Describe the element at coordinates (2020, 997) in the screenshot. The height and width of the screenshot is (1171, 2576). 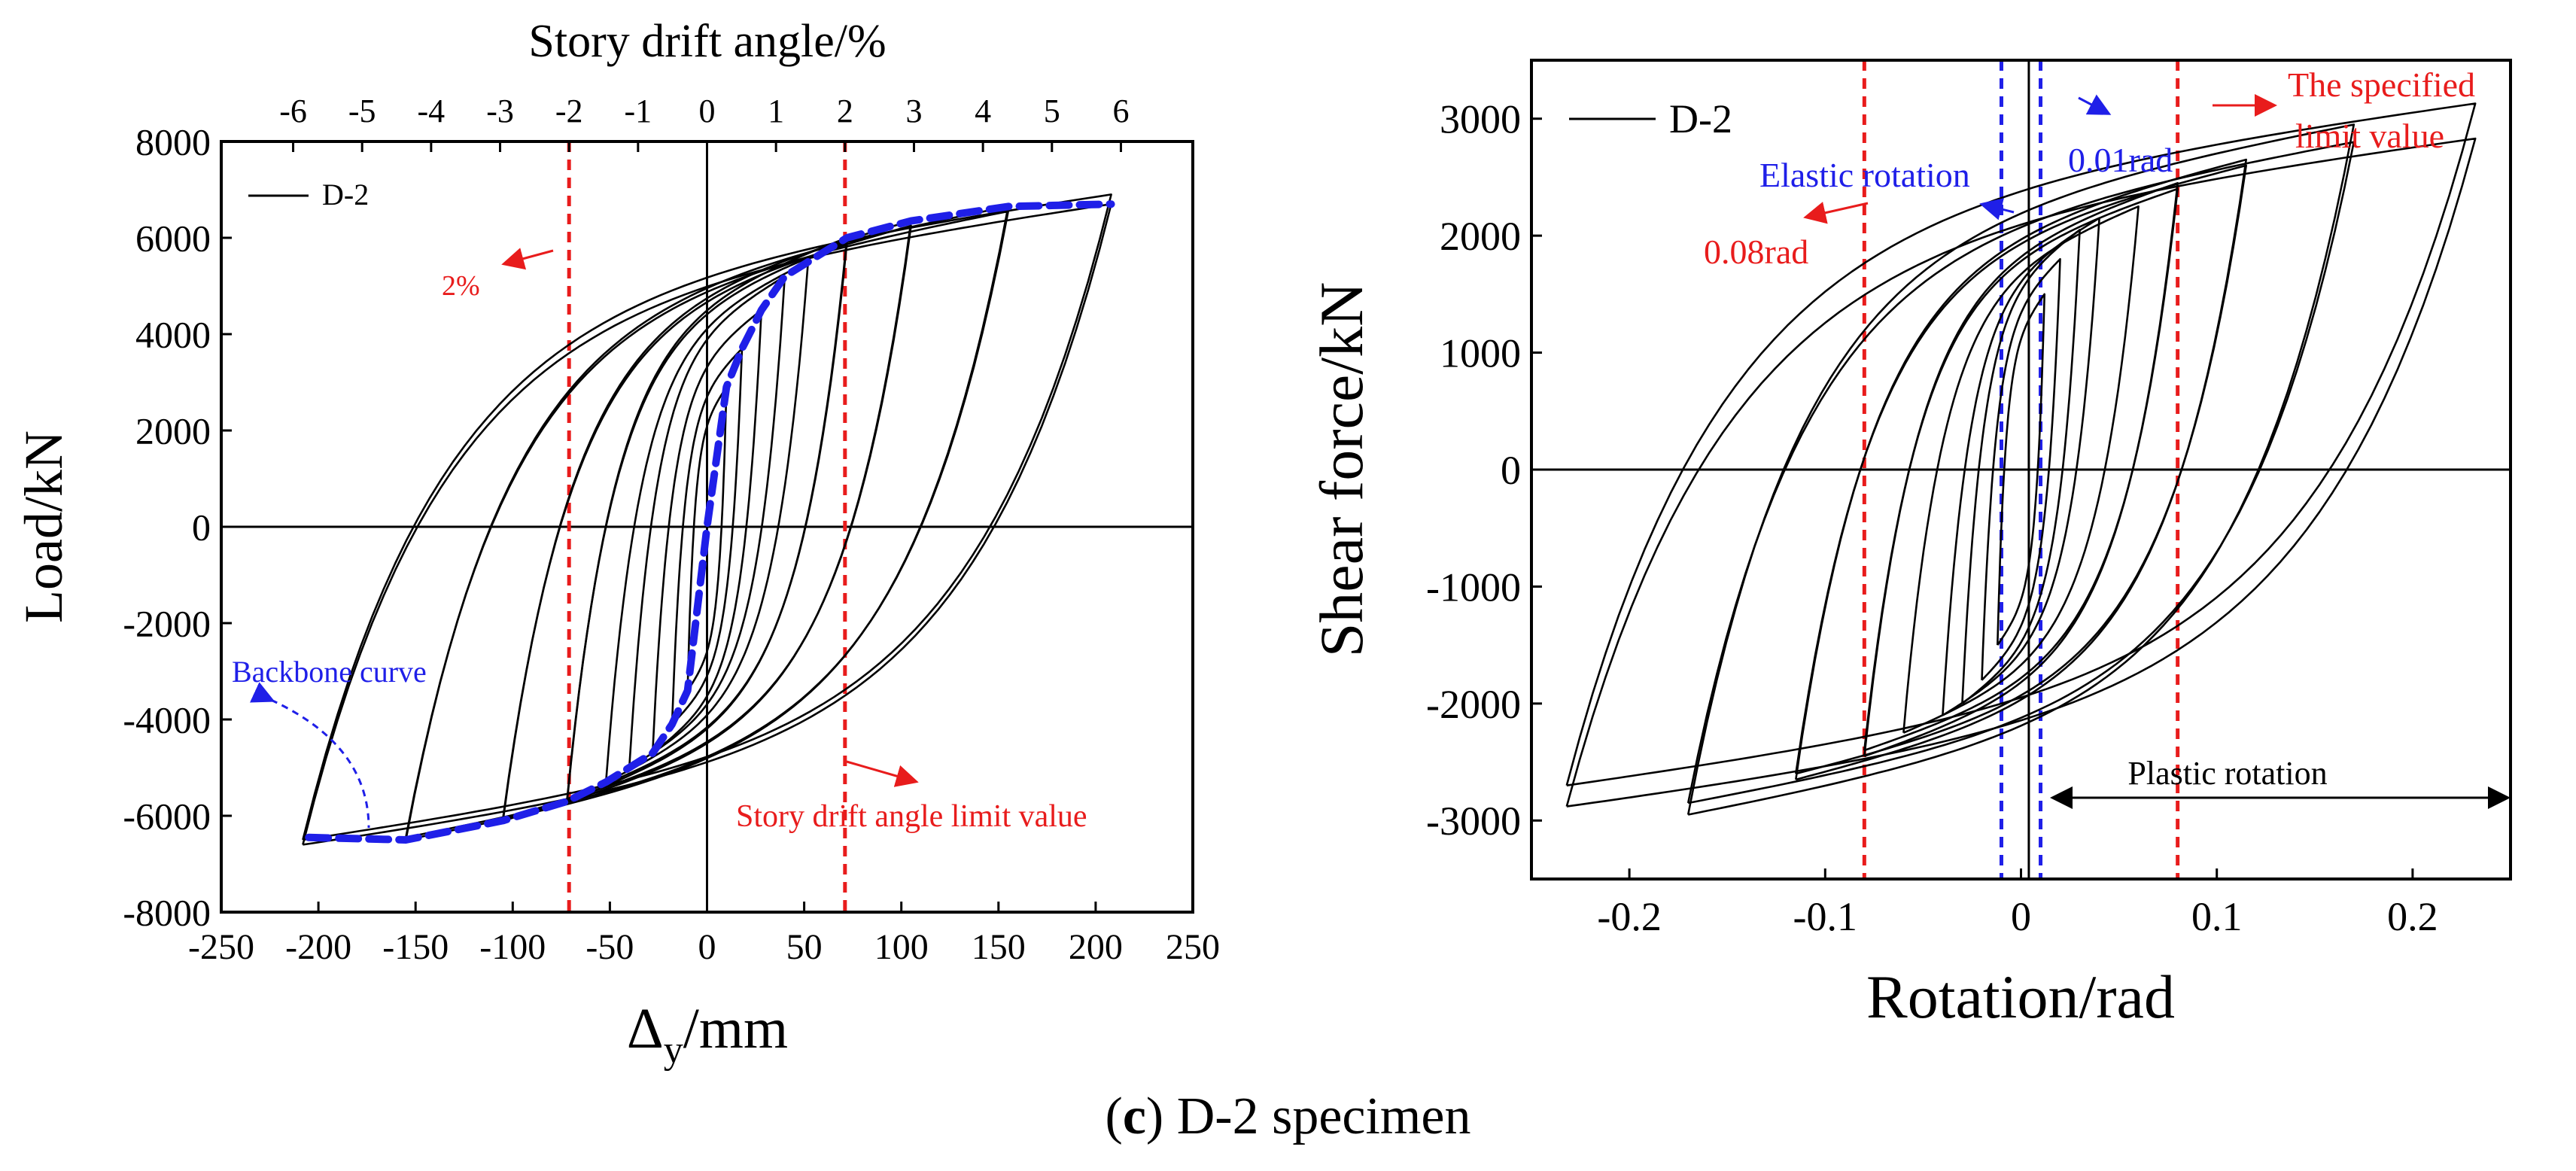
I see `right-x-axis-label: Rotation/rad` at that location.